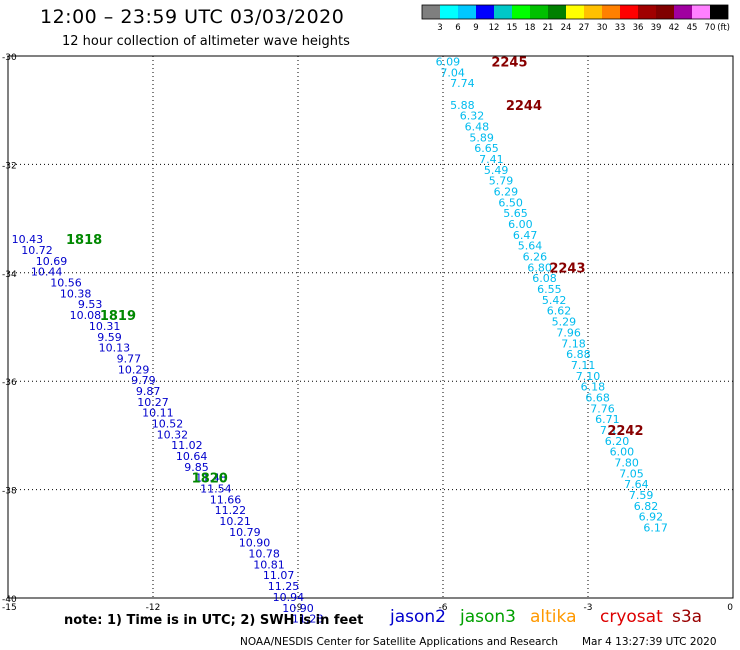 The image size is (740, 650). Describe the element at coordinates (625, 431) in the screenshot. I see `time-label: 2242` at that location.